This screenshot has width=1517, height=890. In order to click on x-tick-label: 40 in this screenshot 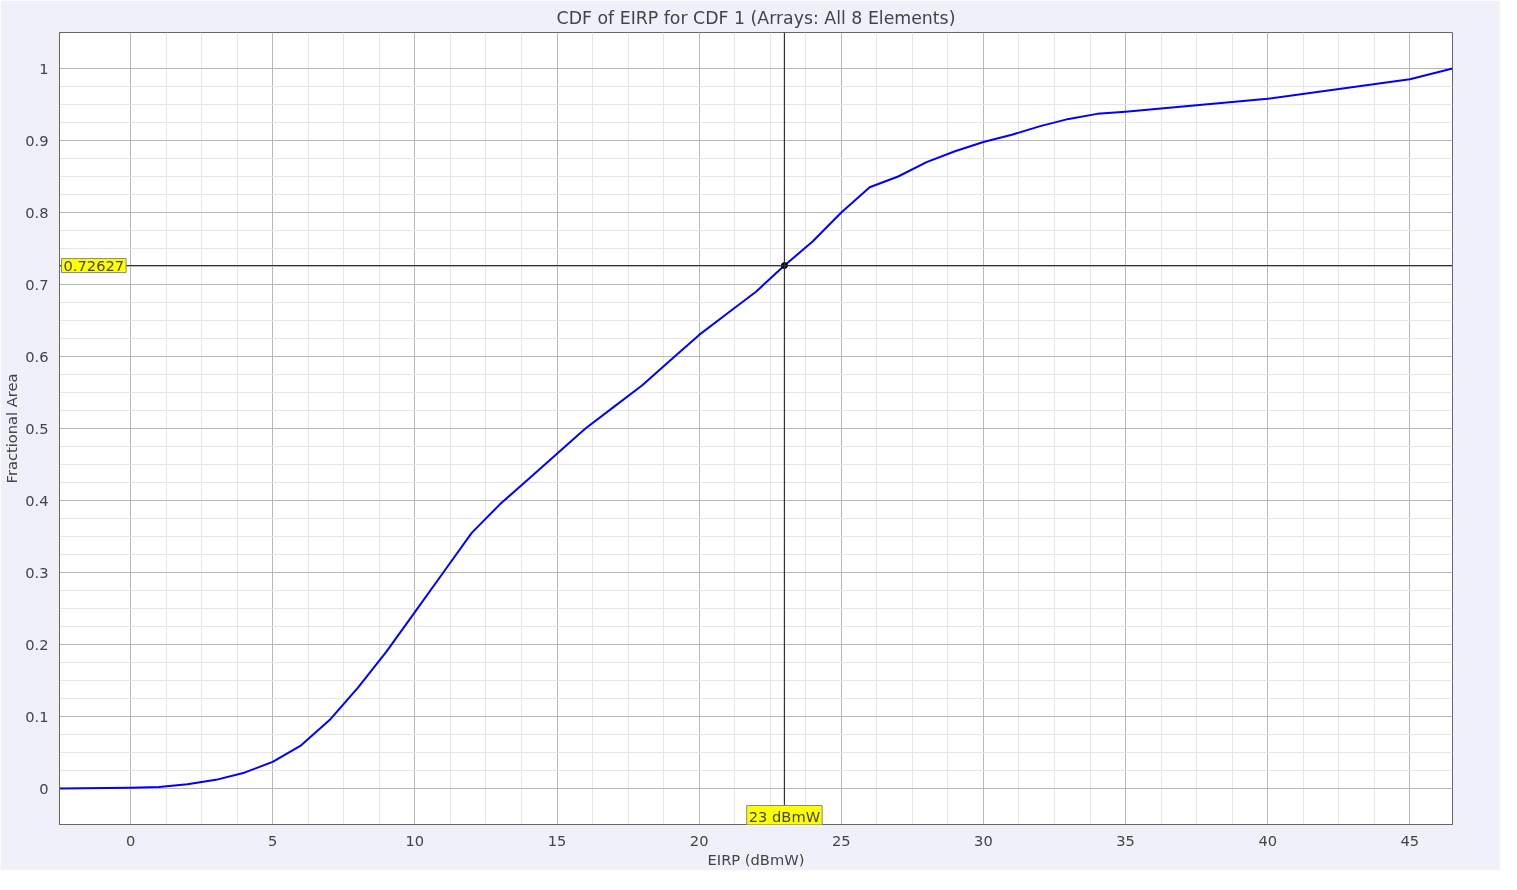, I will do `click(1268, 840)`.